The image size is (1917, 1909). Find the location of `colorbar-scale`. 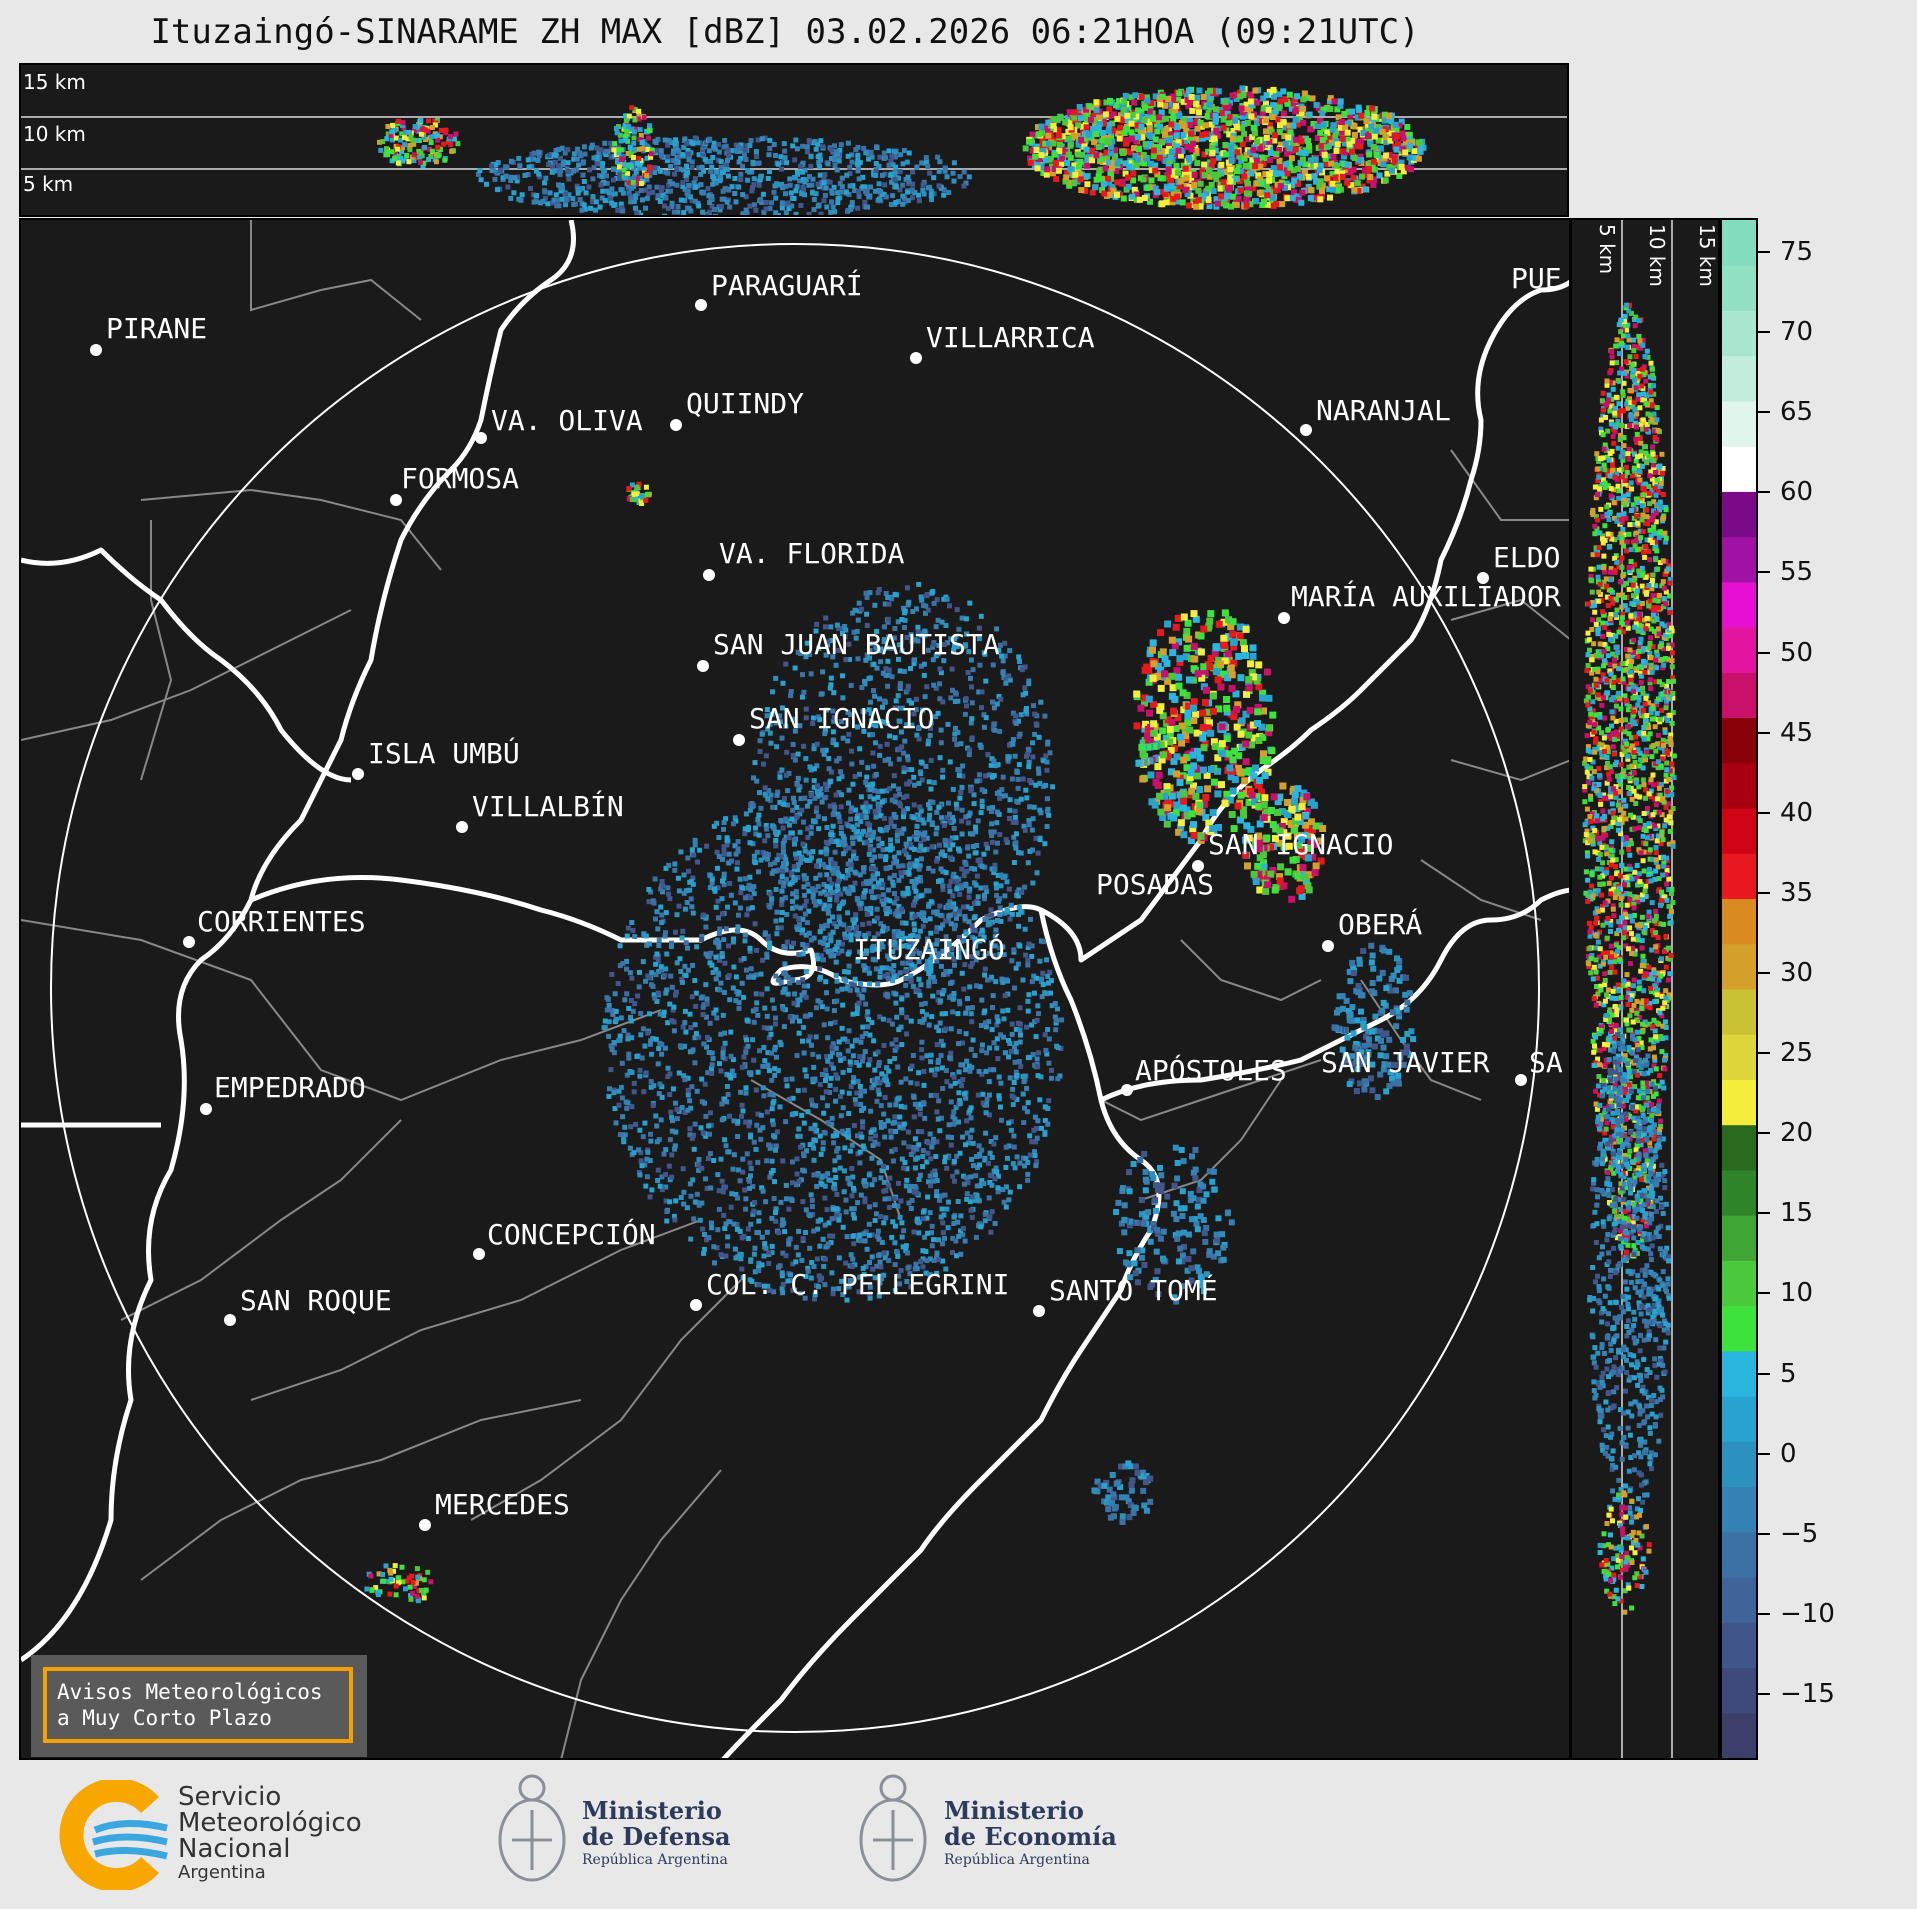

colorbar-scale is located at coordinates (1739, 989).